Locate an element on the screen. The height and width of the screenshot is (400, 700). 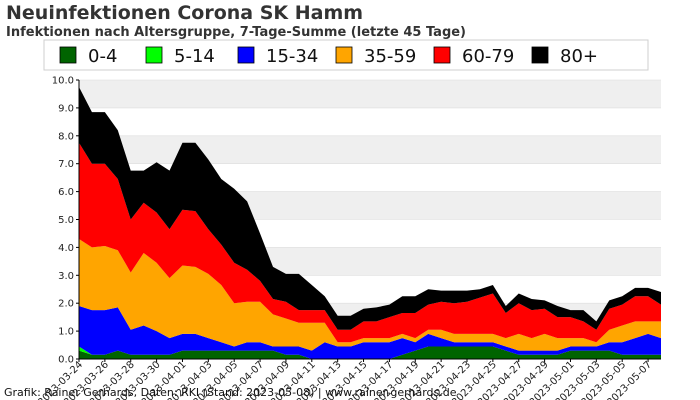
y-tick-label: 5.0 is located at coordinates (66, 220).